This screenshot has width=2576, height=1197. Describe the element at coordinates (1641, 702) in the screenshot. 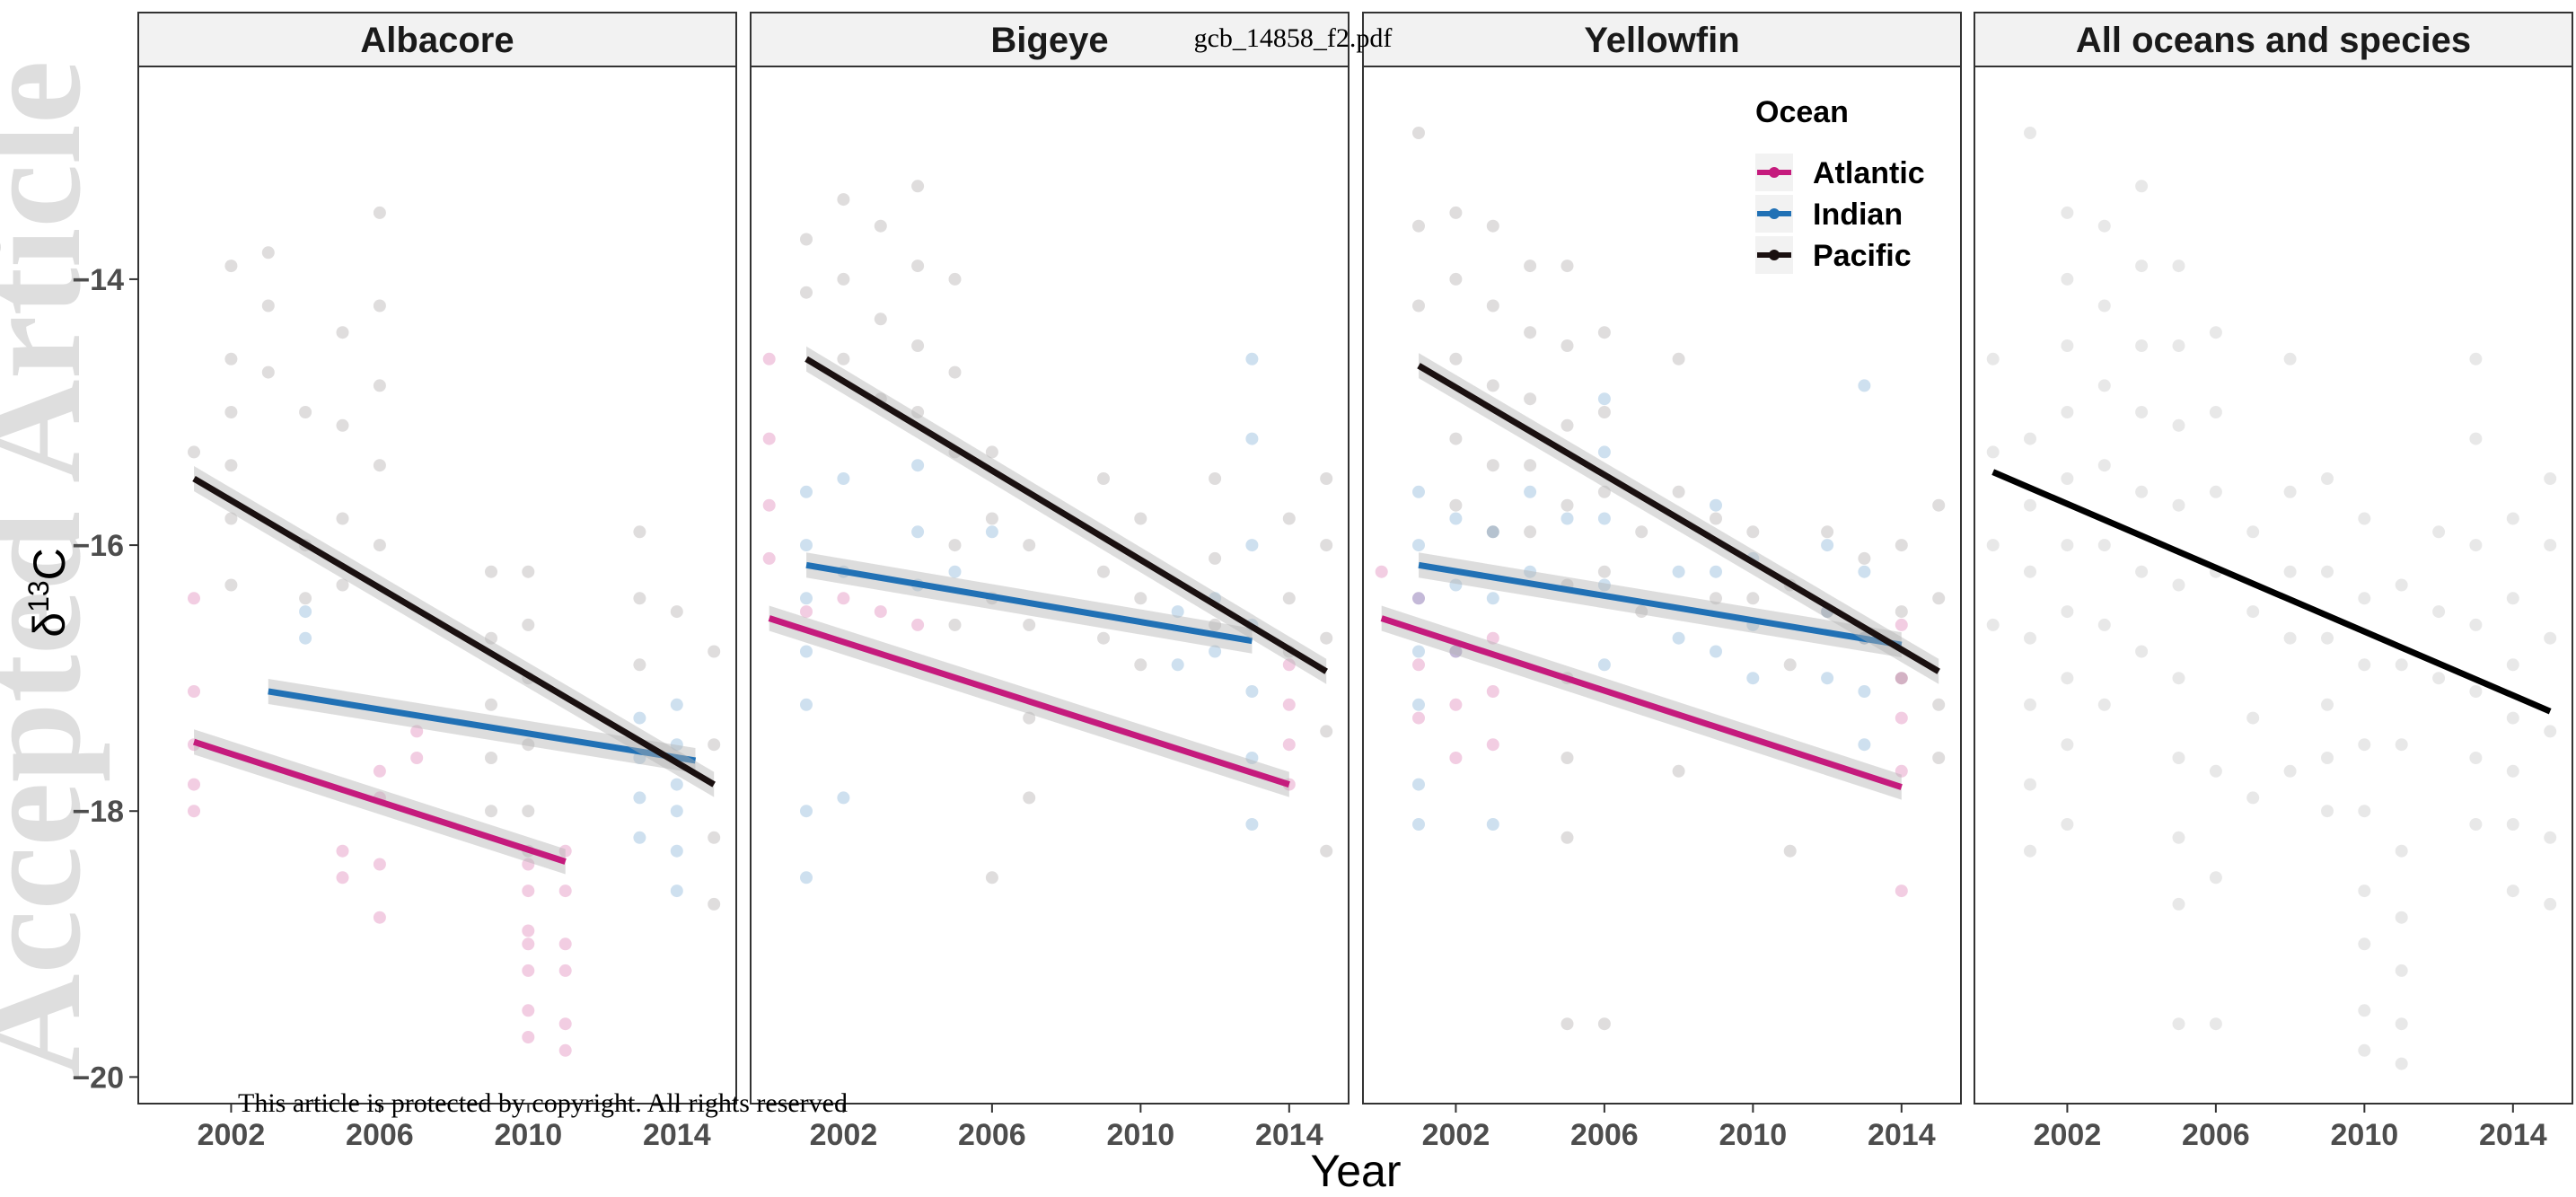

I see `fit-line-atlantic` at that location.